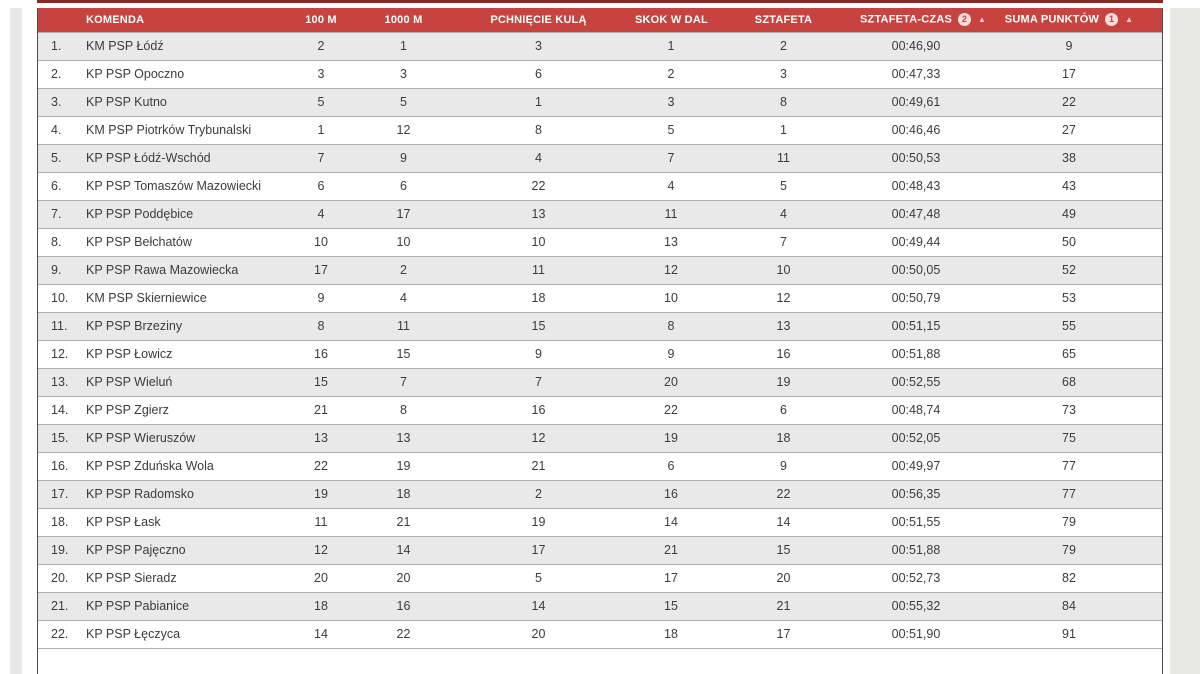  Describe the element at coordinates (62, 521) in the screenshot. I see `rank-cell: 18.` at that location.